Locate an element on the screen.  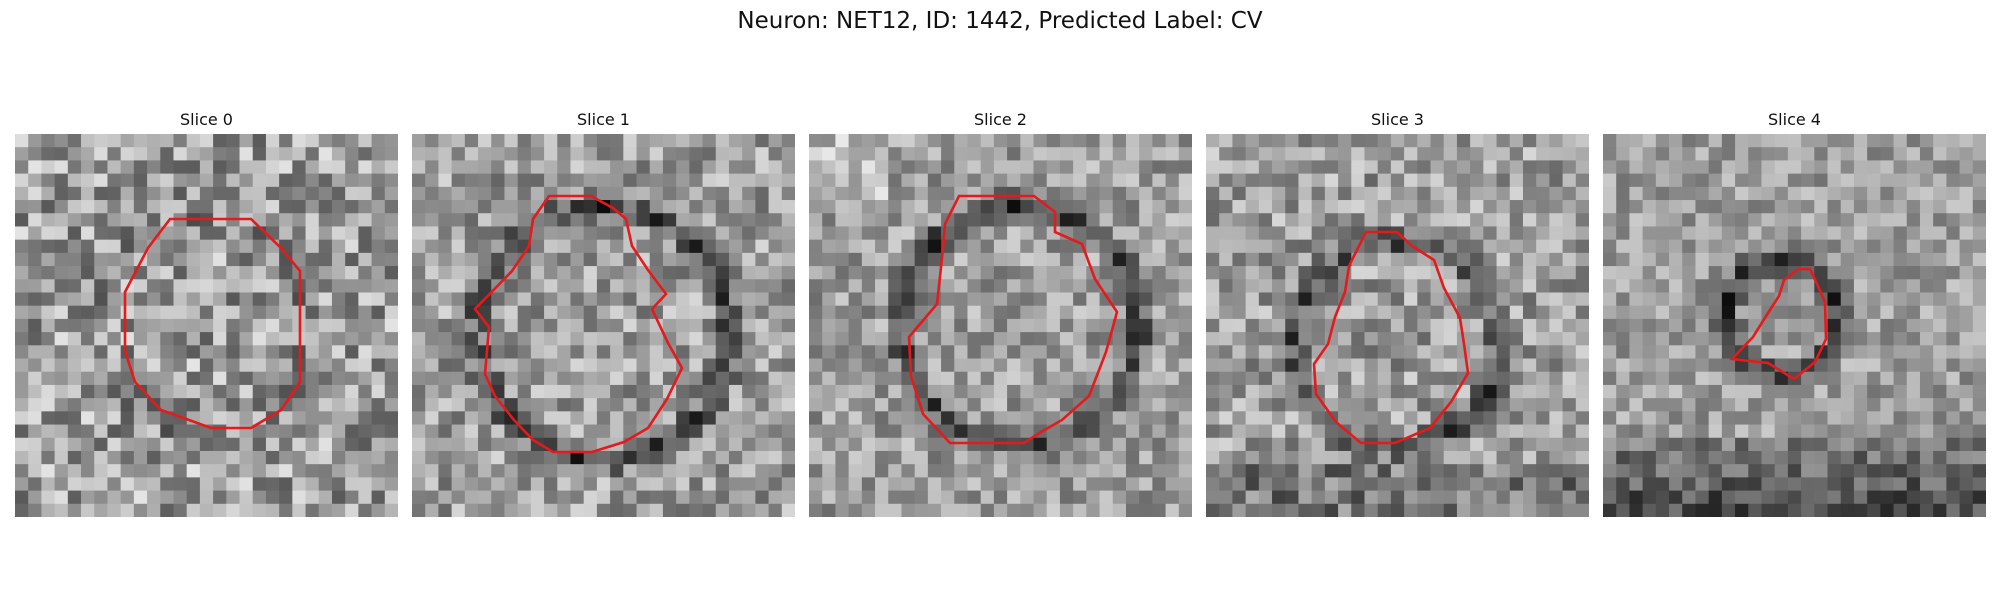
slice-2-pixels is located at coordinates (1000, 325).